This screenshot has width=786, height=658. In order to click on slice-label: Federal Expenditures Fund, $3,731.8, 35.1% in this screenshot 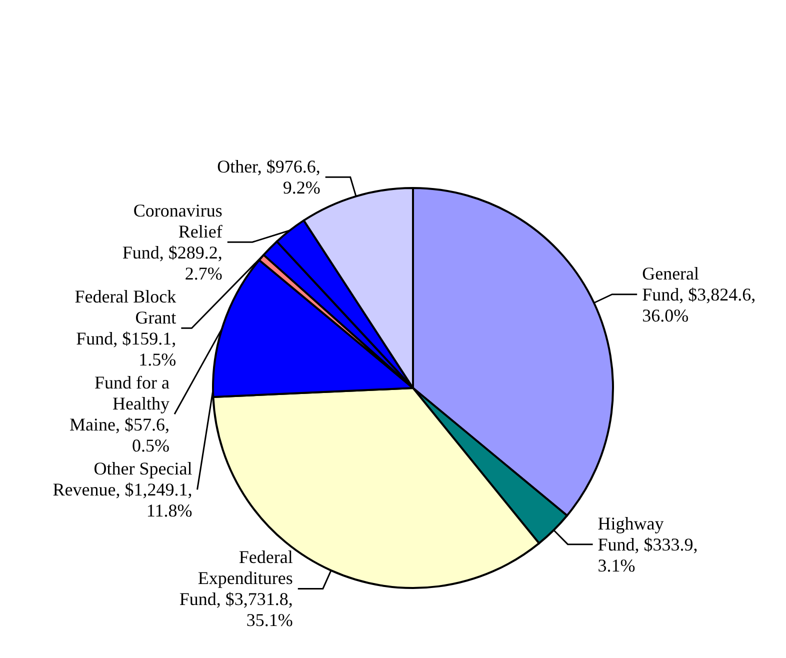, I will do `click(236, 588)`.